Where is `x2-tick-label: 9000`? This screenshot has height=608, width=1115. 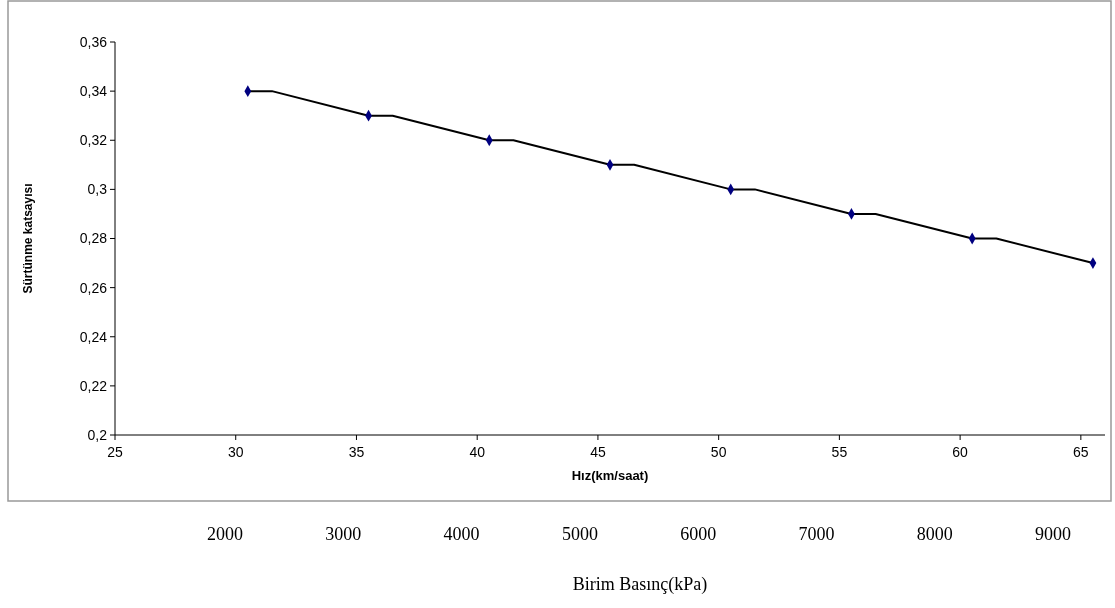
x2-tick-label: 9000 is located at coordinates (1053, 534).